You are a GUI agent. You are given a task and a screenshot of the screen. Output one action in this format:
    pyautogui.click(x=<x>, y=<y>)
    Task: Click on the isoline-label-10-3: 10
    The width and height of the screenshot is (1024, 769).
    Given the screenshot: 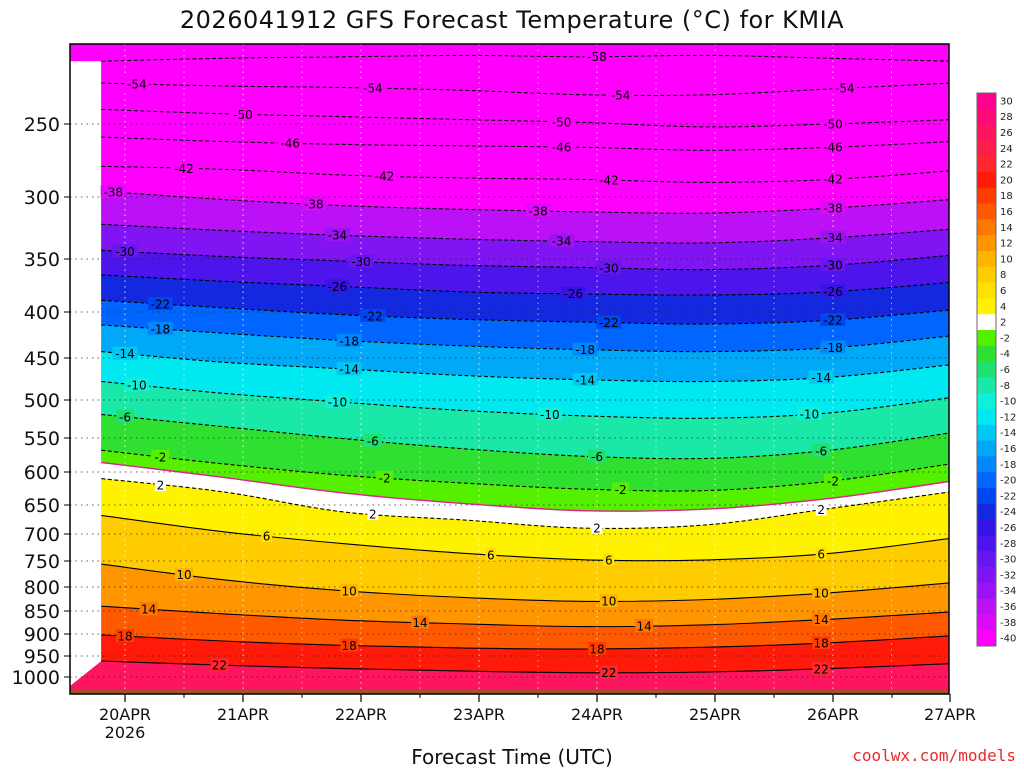 What is the action you would take?
    pyautogui.click(x=821, y=594)
    